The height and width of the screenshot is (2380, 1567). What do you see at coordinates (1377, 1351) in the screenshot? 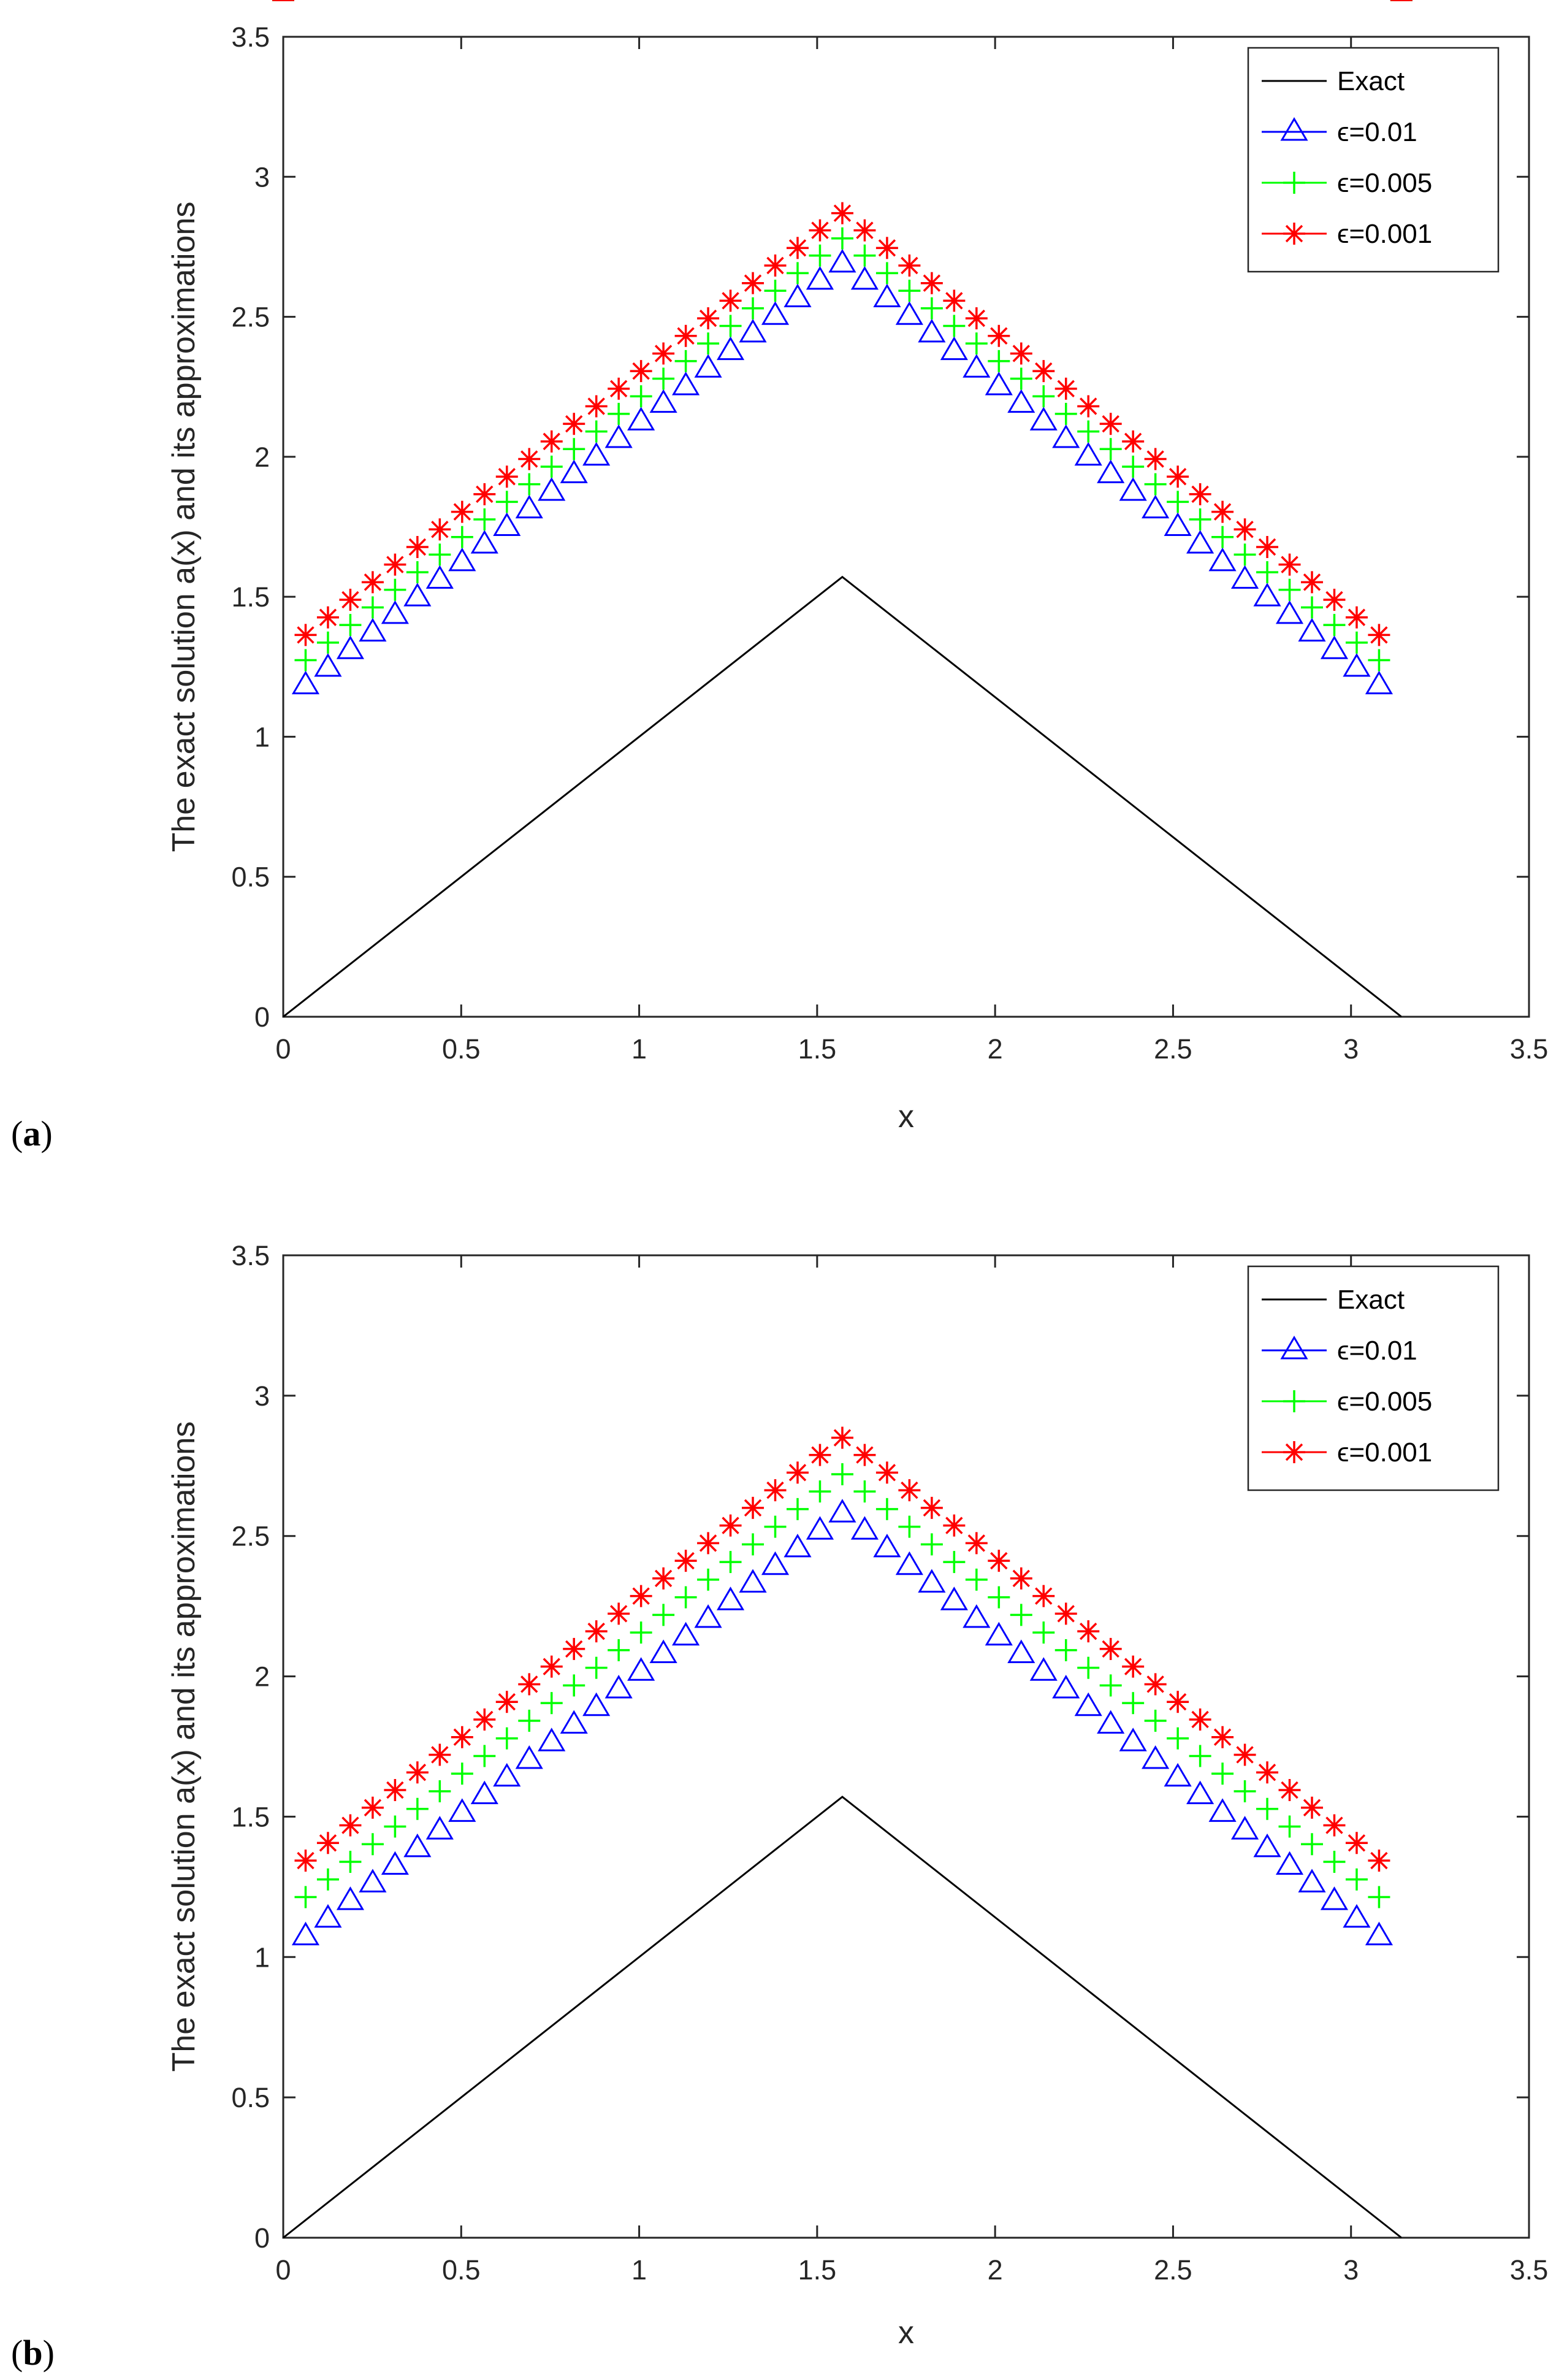
I see `legend-label: ϵ=0.01` at bounding box center [1377, 1351].